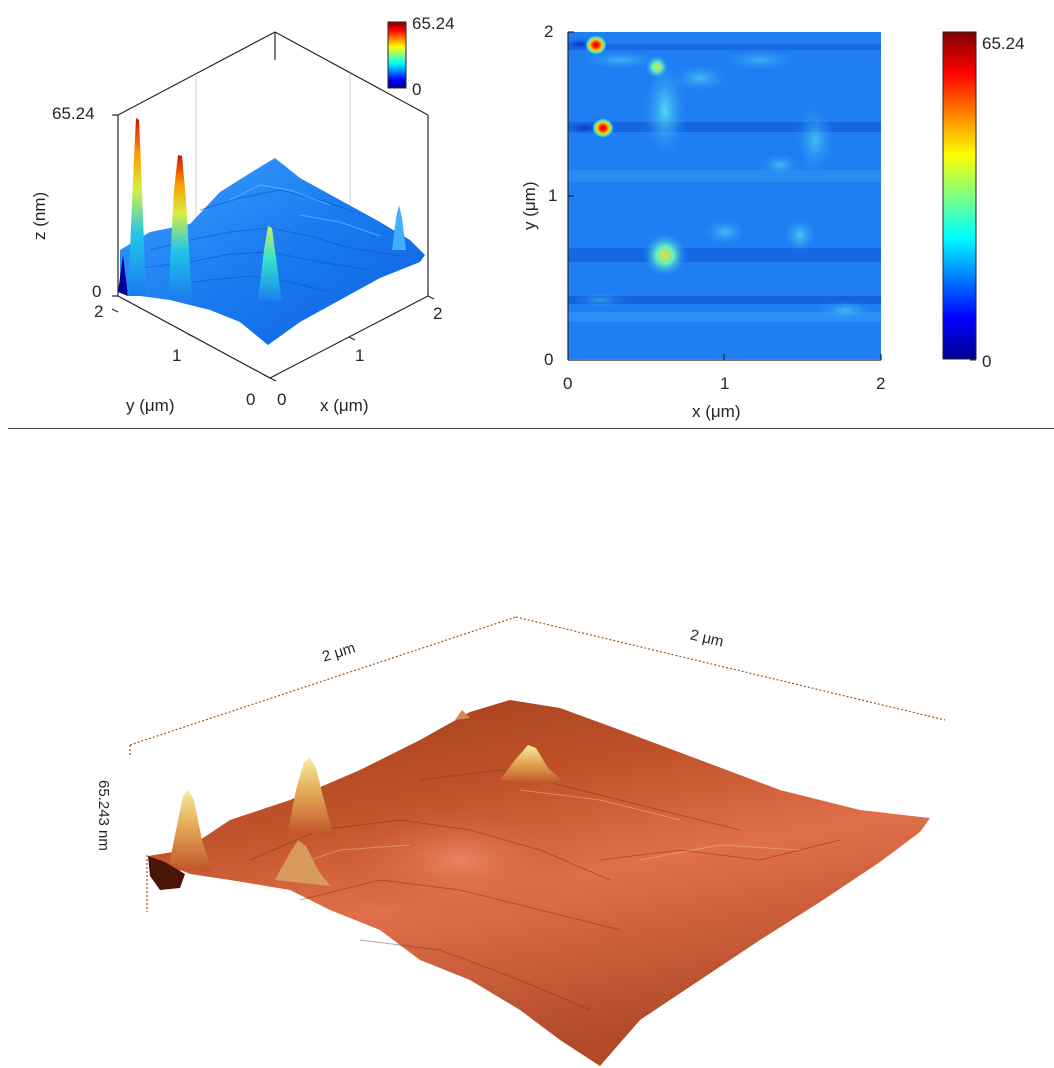 Image resolution: width=1054 pixels, height=1068 pixels. What do you see at coordinates (417, 89) in the screenshot?
I see `colorbar-min-label: 0` at bounding box center [417, 89].